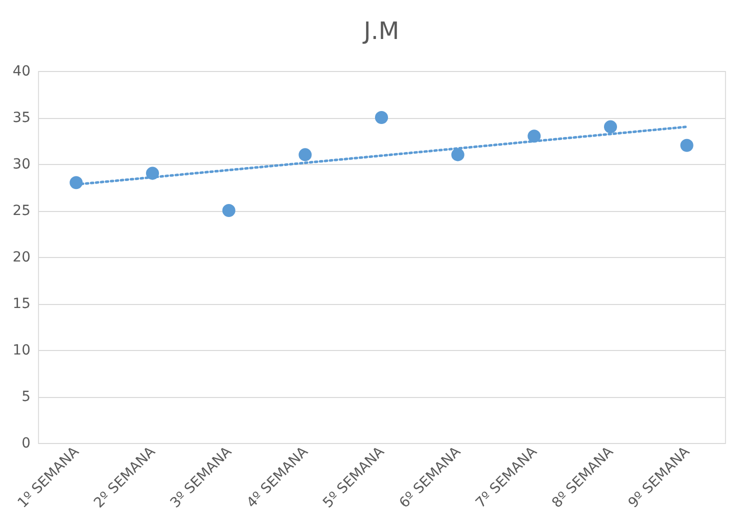 Image resolution: width=745 pixels, height=519 pixels. Describe the element at coordinates (21, 118) in the screenshot. I see `y-tick-label: 35` at that location.